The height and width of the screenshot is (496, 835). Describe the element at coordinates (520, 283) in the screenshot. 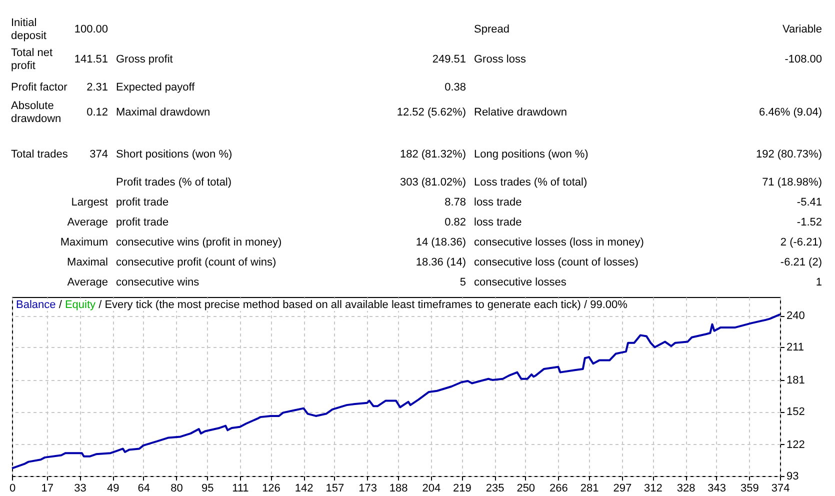

I see `text: consecutive losses` at that location.